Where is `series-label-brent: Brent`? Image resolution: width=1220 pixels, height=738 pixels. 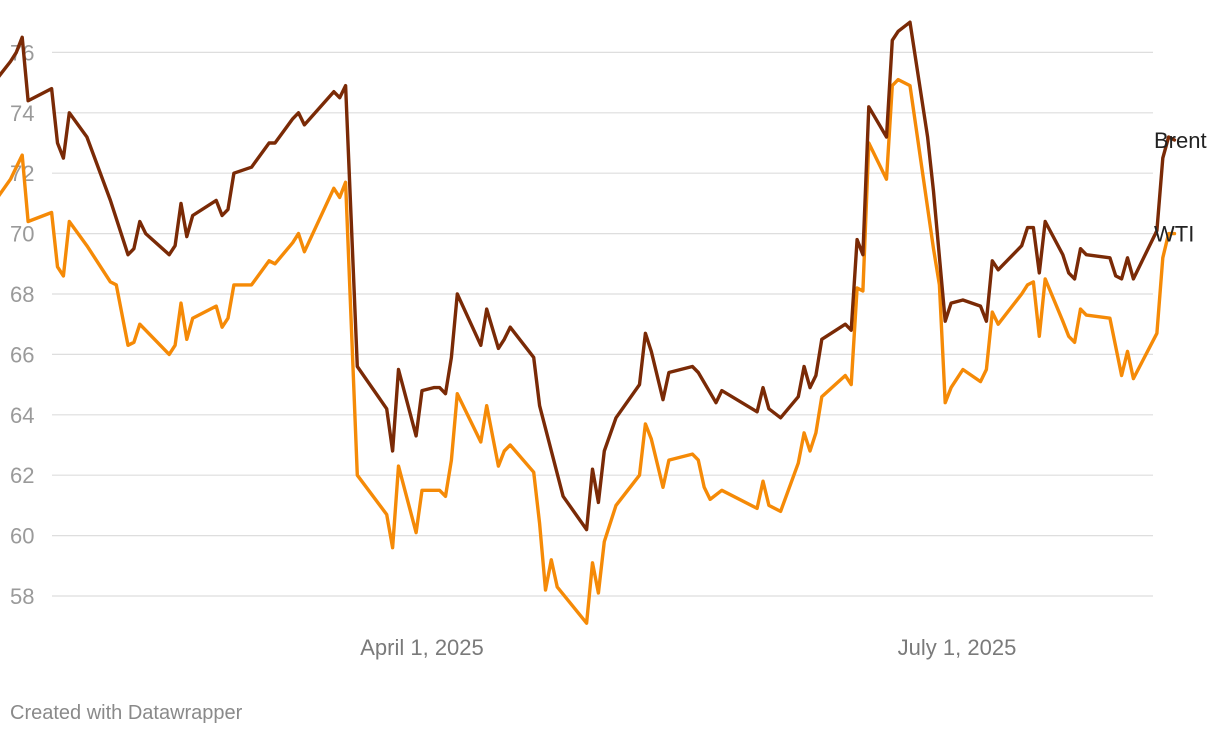 series-label-brent: Brent is located at coordinates (1180, 140).